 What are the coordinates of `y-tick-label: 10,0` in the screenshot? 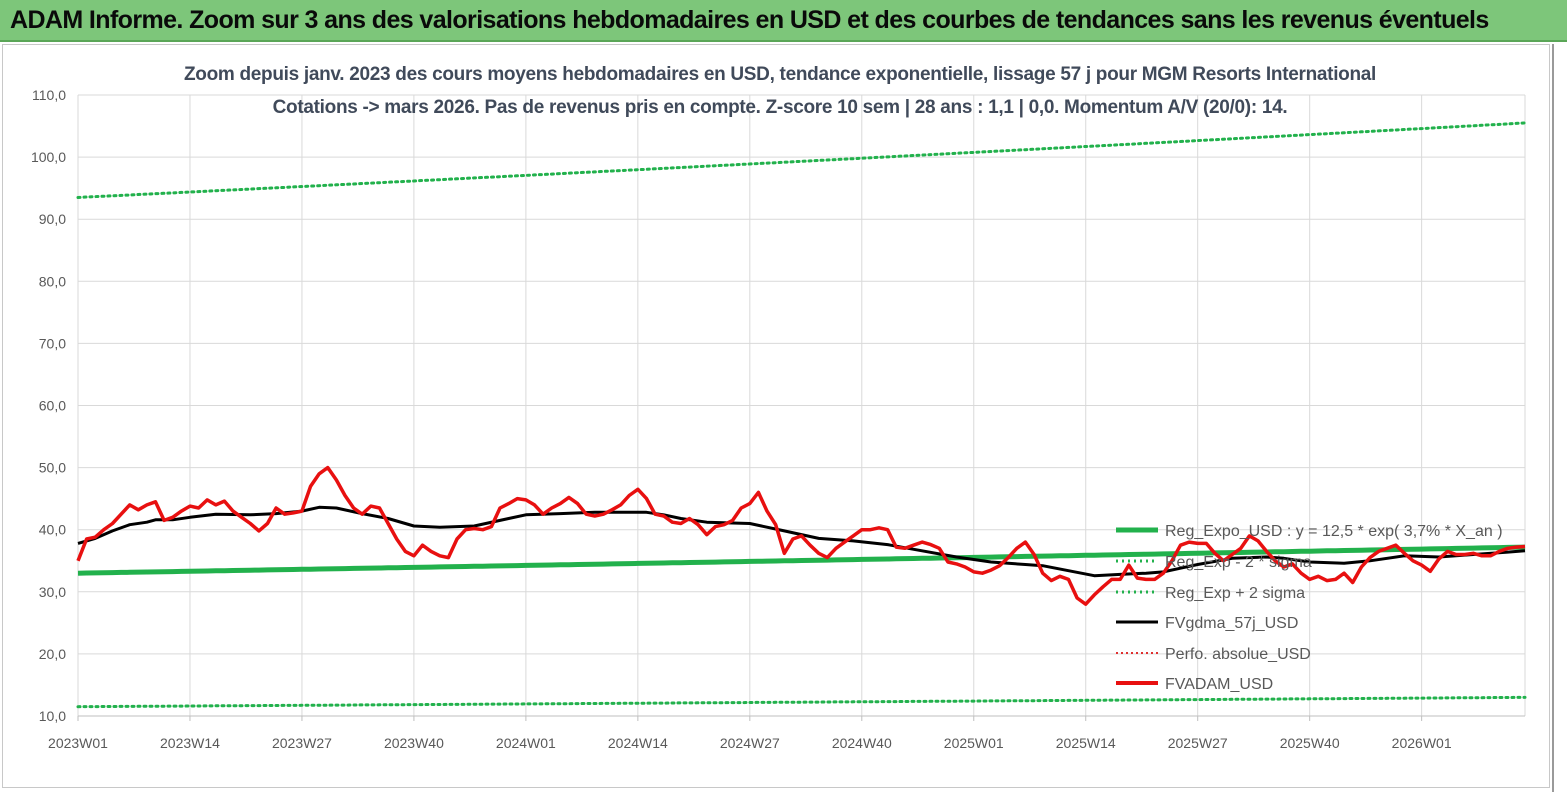 It's located at (52, 716).